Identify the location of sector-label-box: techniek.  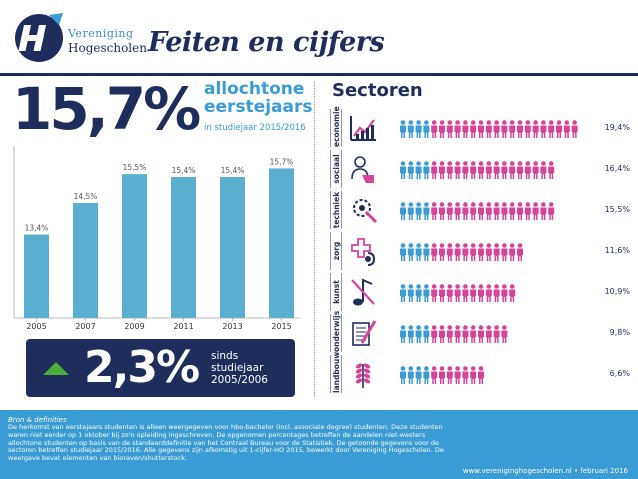
(336, 210).